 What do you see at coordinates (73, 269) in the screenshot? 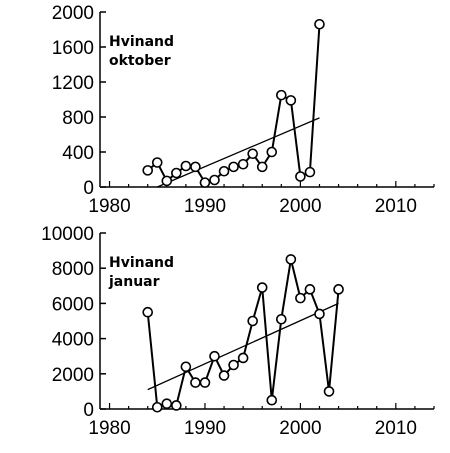
I see `y-tick-label: 8000` at bounding box center [73, 269].